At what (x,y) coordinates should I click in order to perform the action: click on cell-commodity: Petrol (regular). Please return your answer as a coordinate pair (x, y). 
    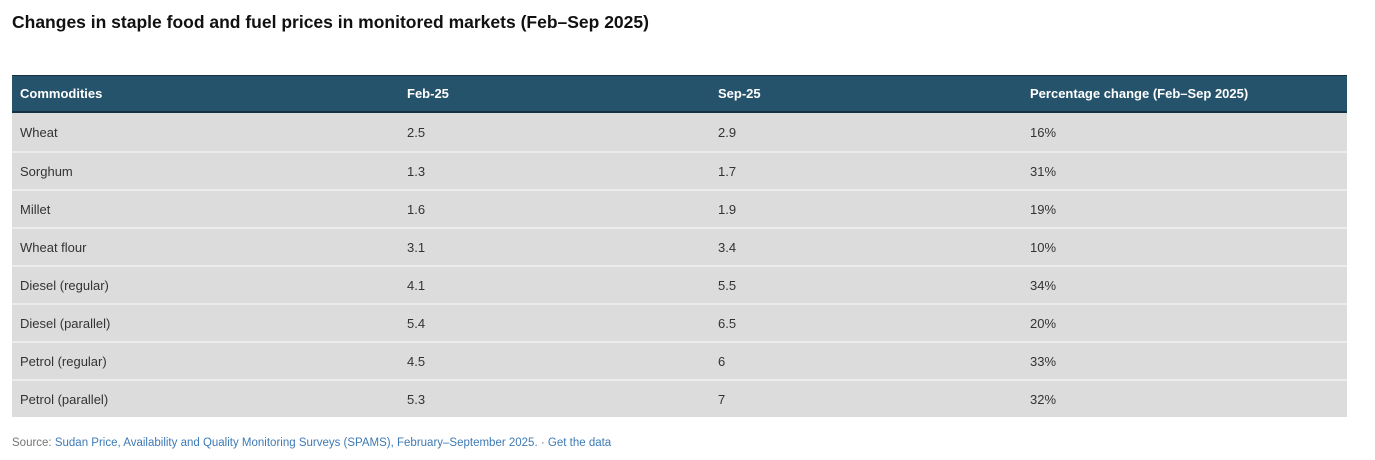
    Looking at the image, I should click on (63, 361).